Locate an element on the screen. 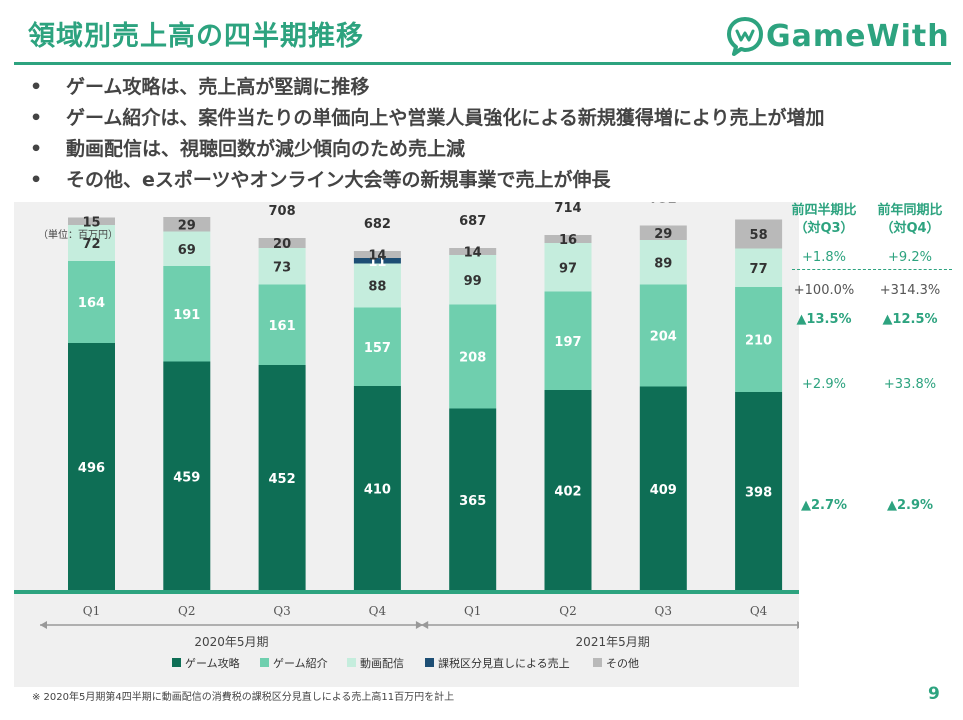 Image resolution: width=963 pixels, height=720 pixels. data-label: 89 is located at coordinates (663, 263).